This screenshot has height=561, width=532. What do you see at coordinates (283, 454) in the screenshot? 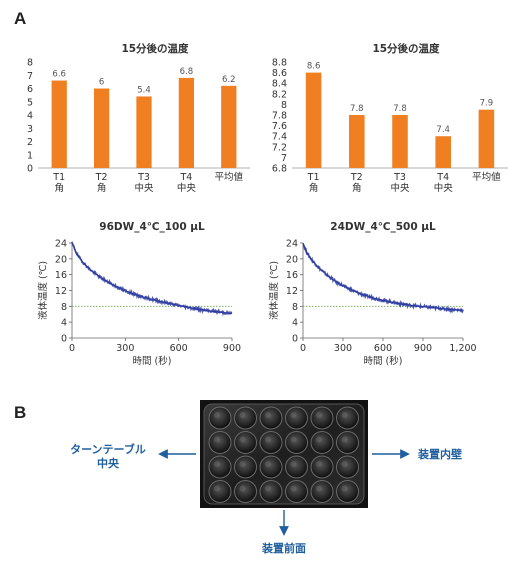
I see `well-grid` at bounding box center [283, 454].